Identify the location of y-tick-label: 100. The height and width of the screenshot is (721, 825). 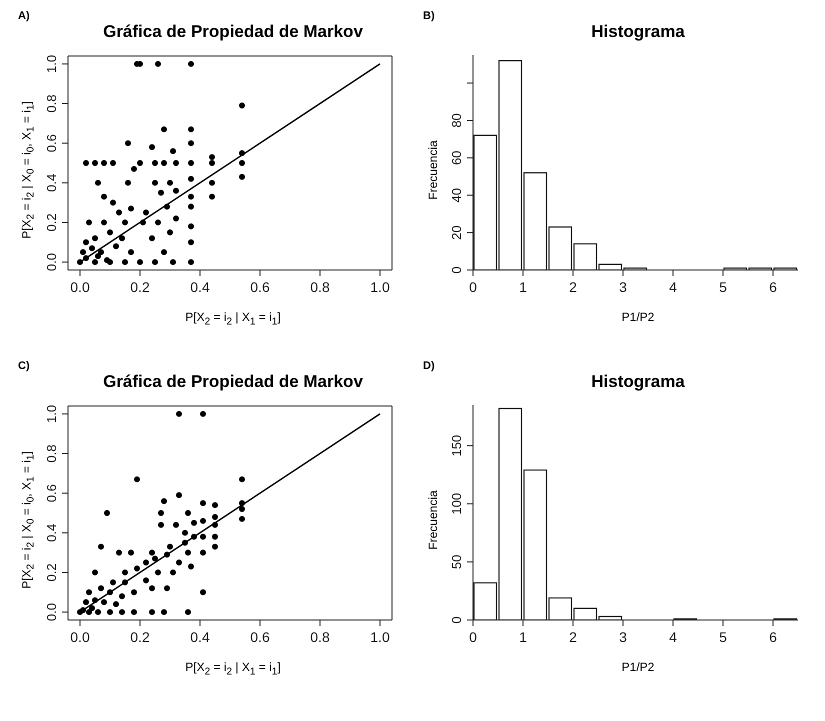
(456, 503).